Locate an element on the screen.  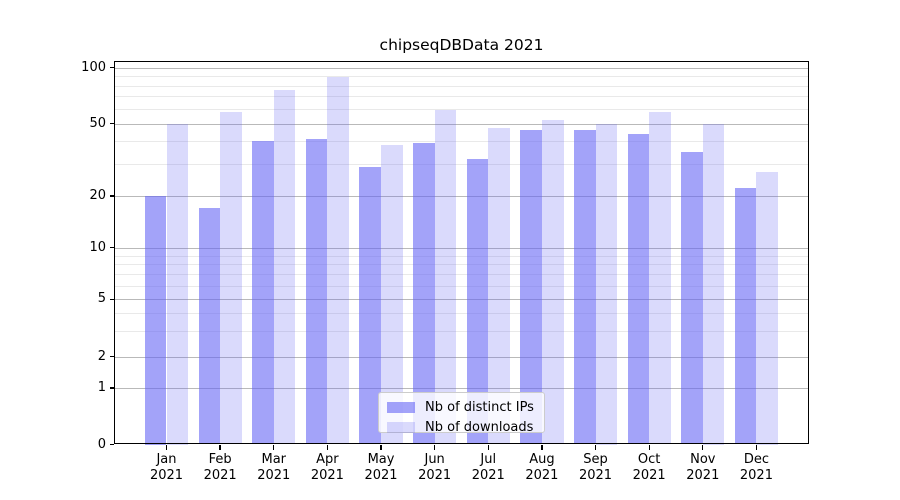
x-tick-month: Nov is located at coordinates (703, 459).